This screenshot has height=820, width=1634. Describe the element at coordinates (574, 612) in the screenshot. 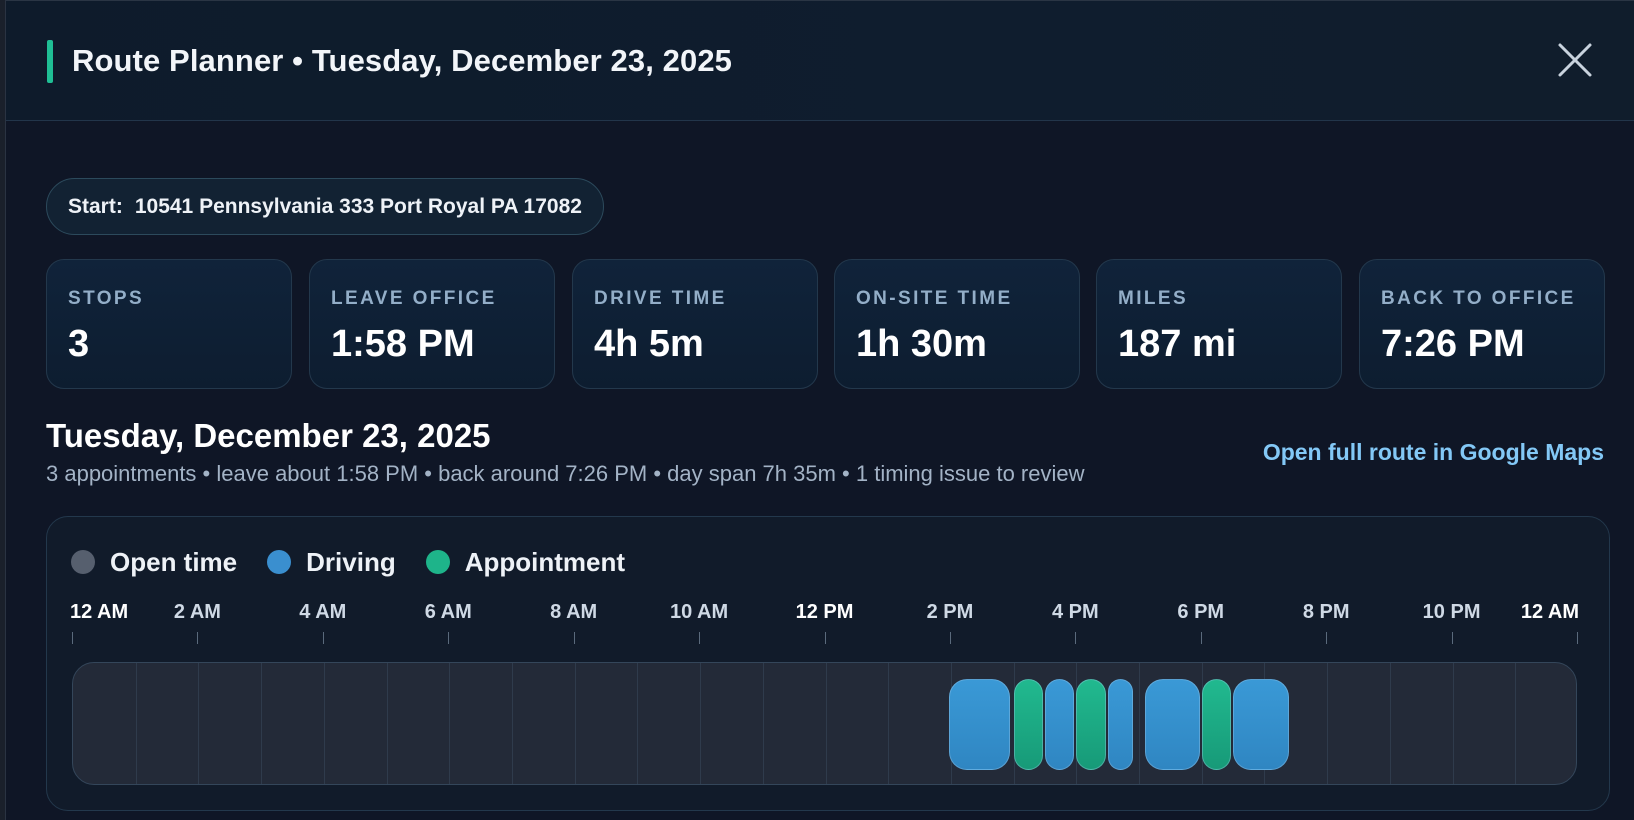

I see `hour-label: 8 AM` at that location.